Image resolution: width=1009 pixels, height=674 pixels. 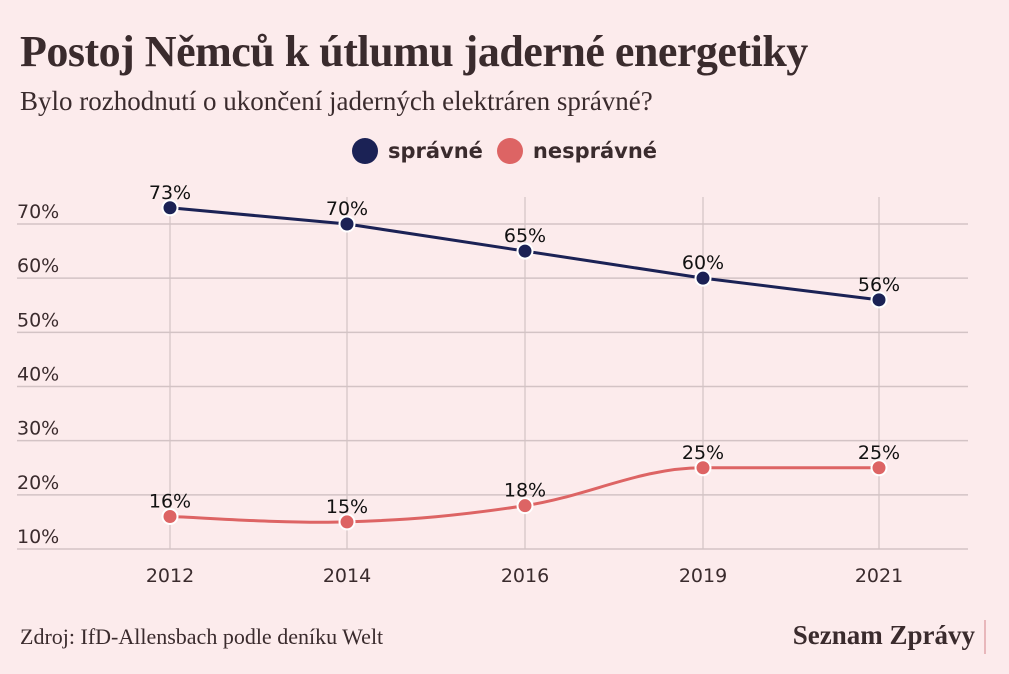 What do you see at coordinates (883, 635) in the screenshot?
I see `brand-logo: Seznam Zprávy` at bounding box center [883, 635].